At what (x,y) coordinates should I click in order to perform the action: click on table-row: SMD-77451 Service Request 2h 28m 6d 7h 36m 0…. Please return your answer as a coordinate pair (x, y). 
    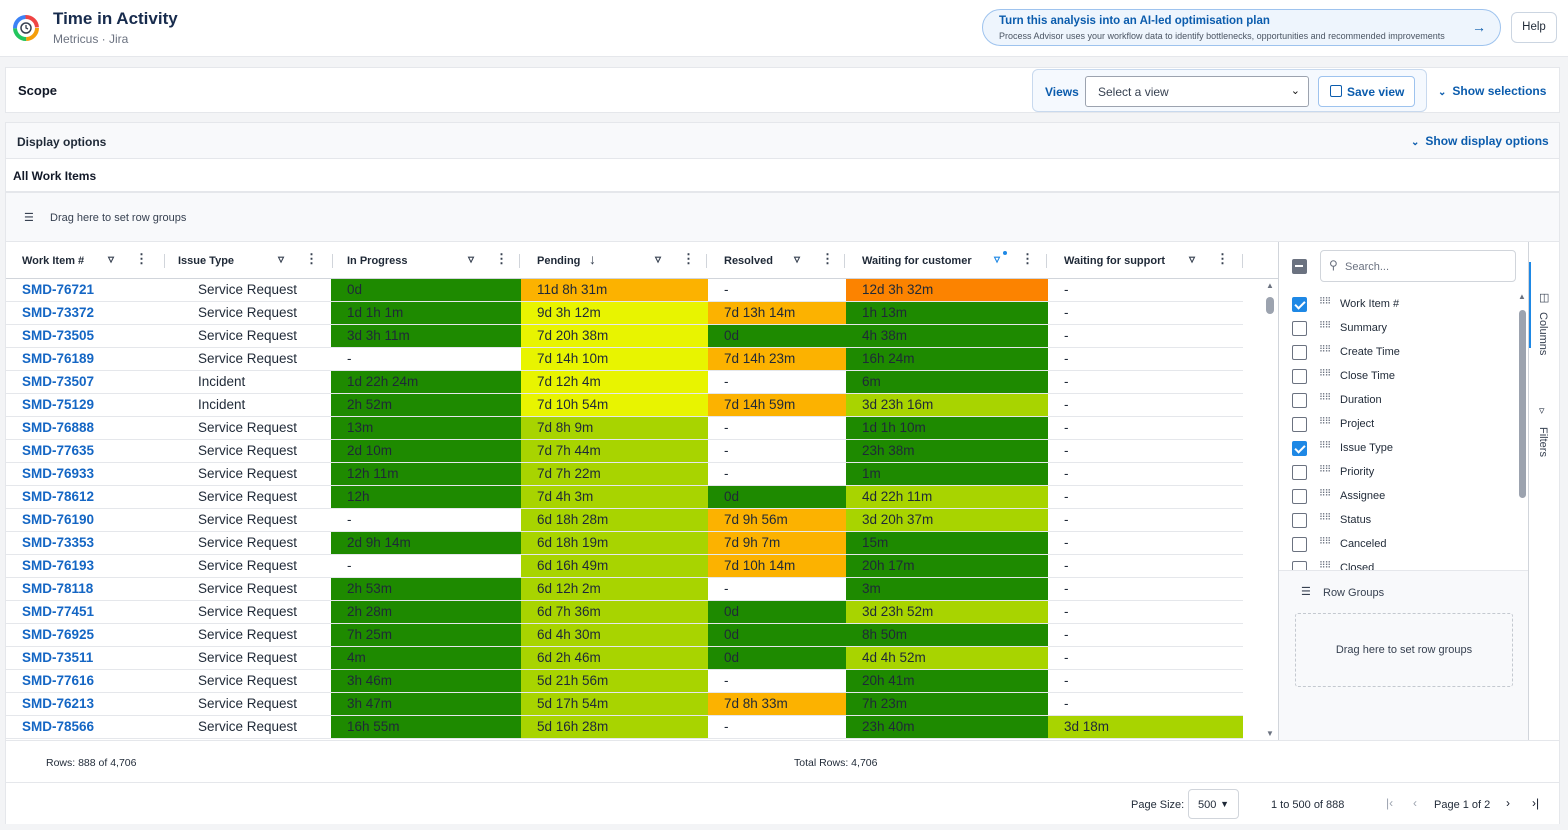
    Looking at the image, I should click on (624, 612).